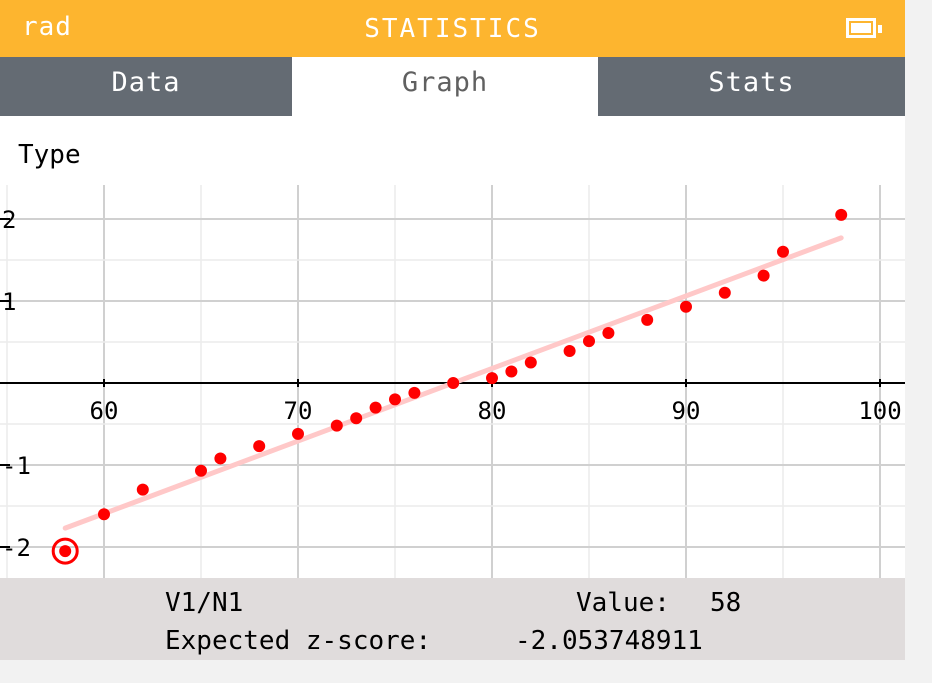 The width and height of the screenshot is (932, 683). What do you see at coordinates (879, 411) in the screenshot?
I see `x-tick-label: 100` at bounding box center [879, 411].